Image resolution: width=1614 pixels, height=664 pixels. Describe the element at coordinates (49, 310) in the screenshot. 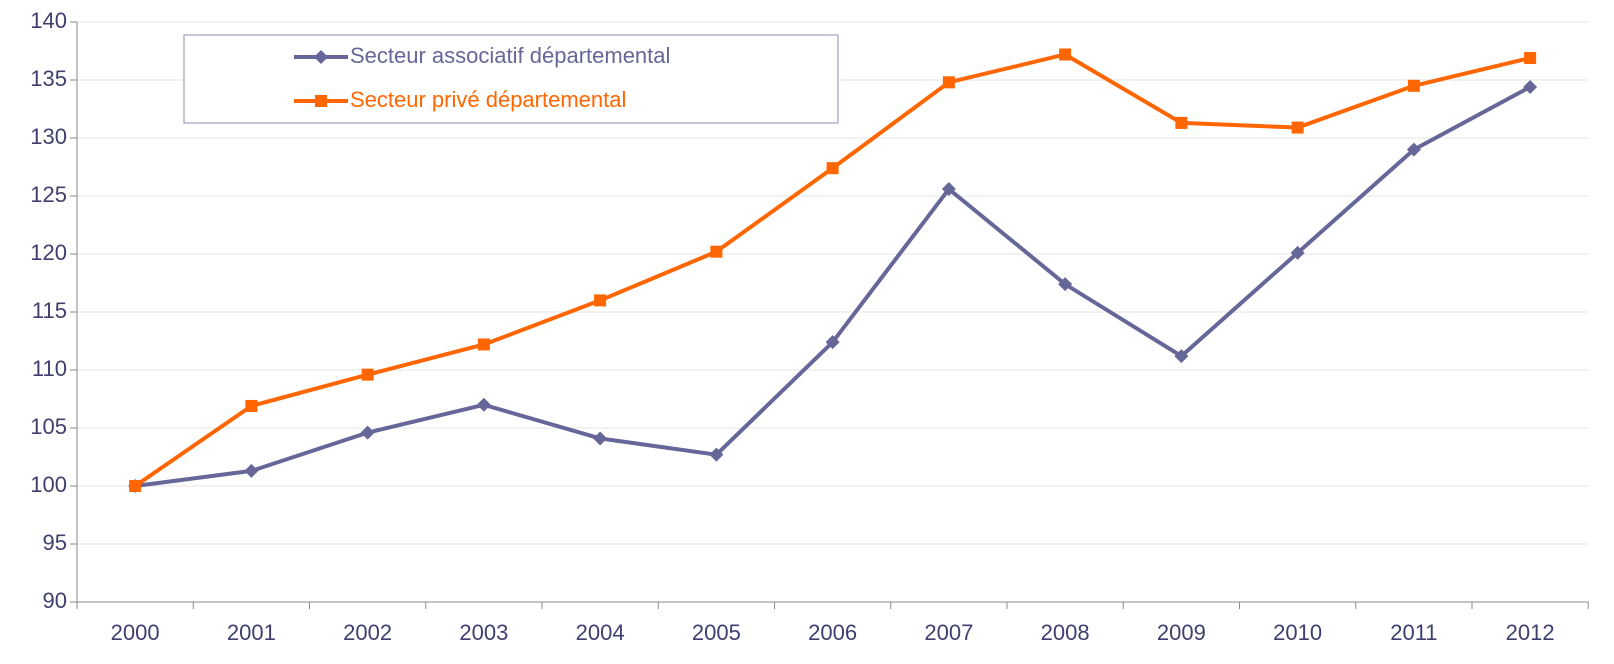

I see `y-tick-label: 115` at that location.